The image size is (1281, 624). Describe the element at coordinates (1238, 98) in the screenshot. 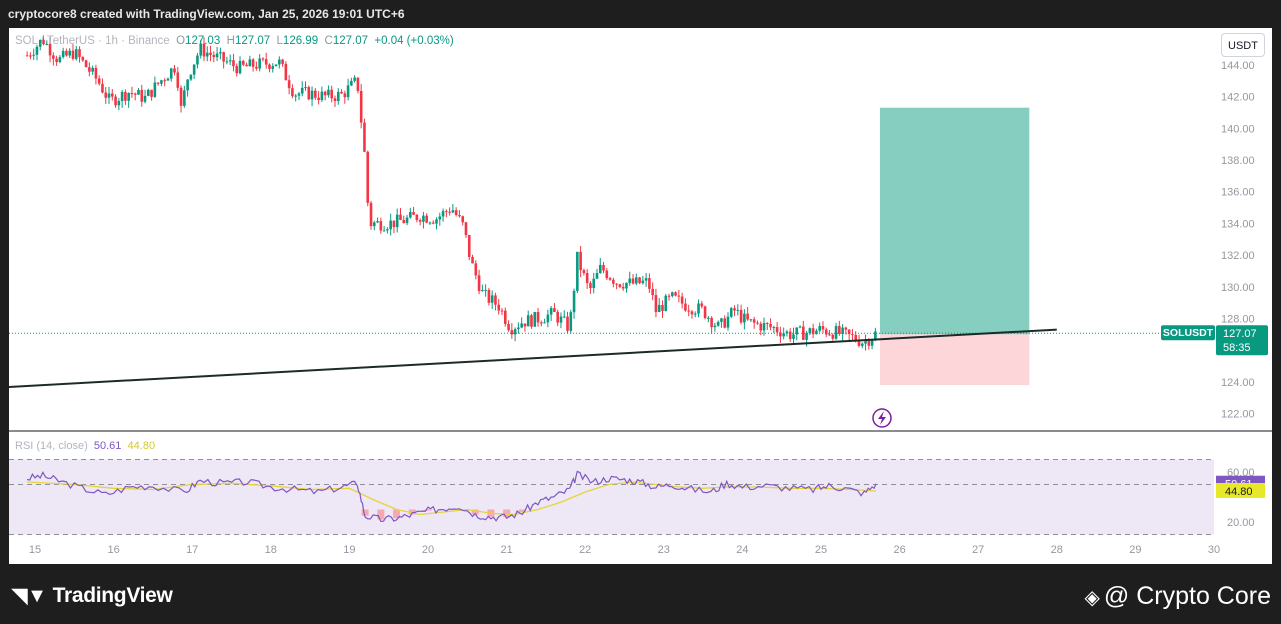

I see `price-axis-tick: 142.00` at that location.